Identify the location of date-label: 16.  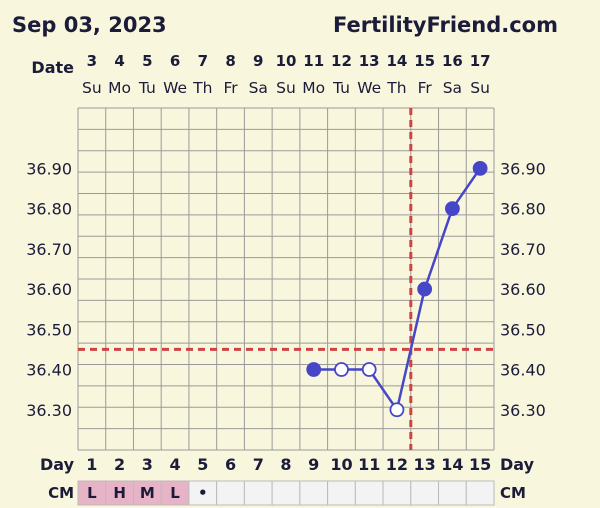
(452, 61).